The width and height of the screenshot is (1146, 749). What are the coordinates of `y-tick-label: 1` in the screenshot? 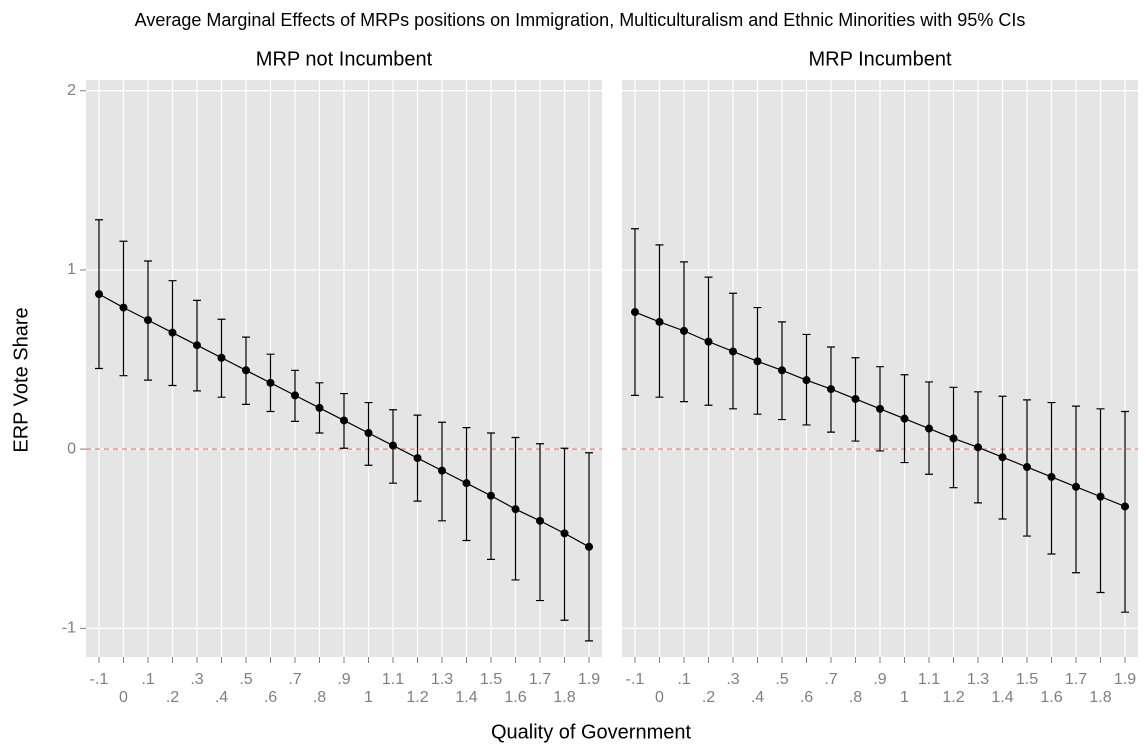 It's located at (71, 269).